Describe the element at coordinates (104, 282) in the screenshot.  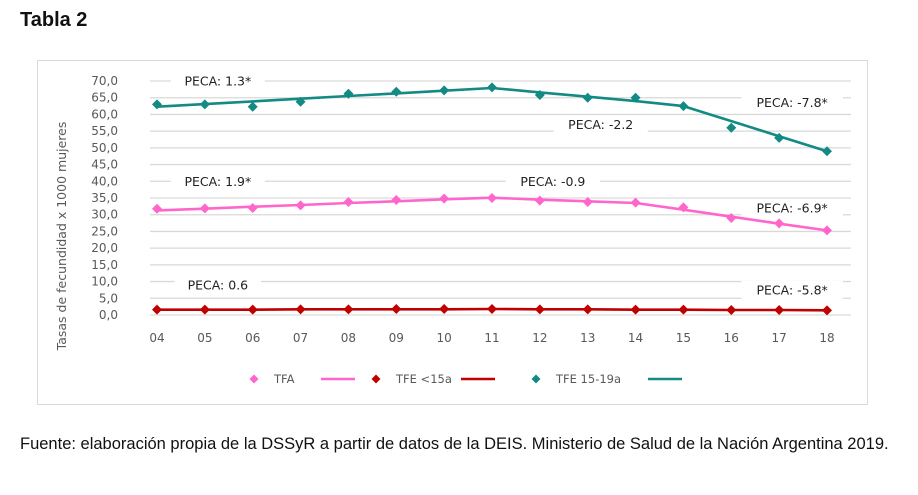
I see `y-tick-label: 10,0` at that location.